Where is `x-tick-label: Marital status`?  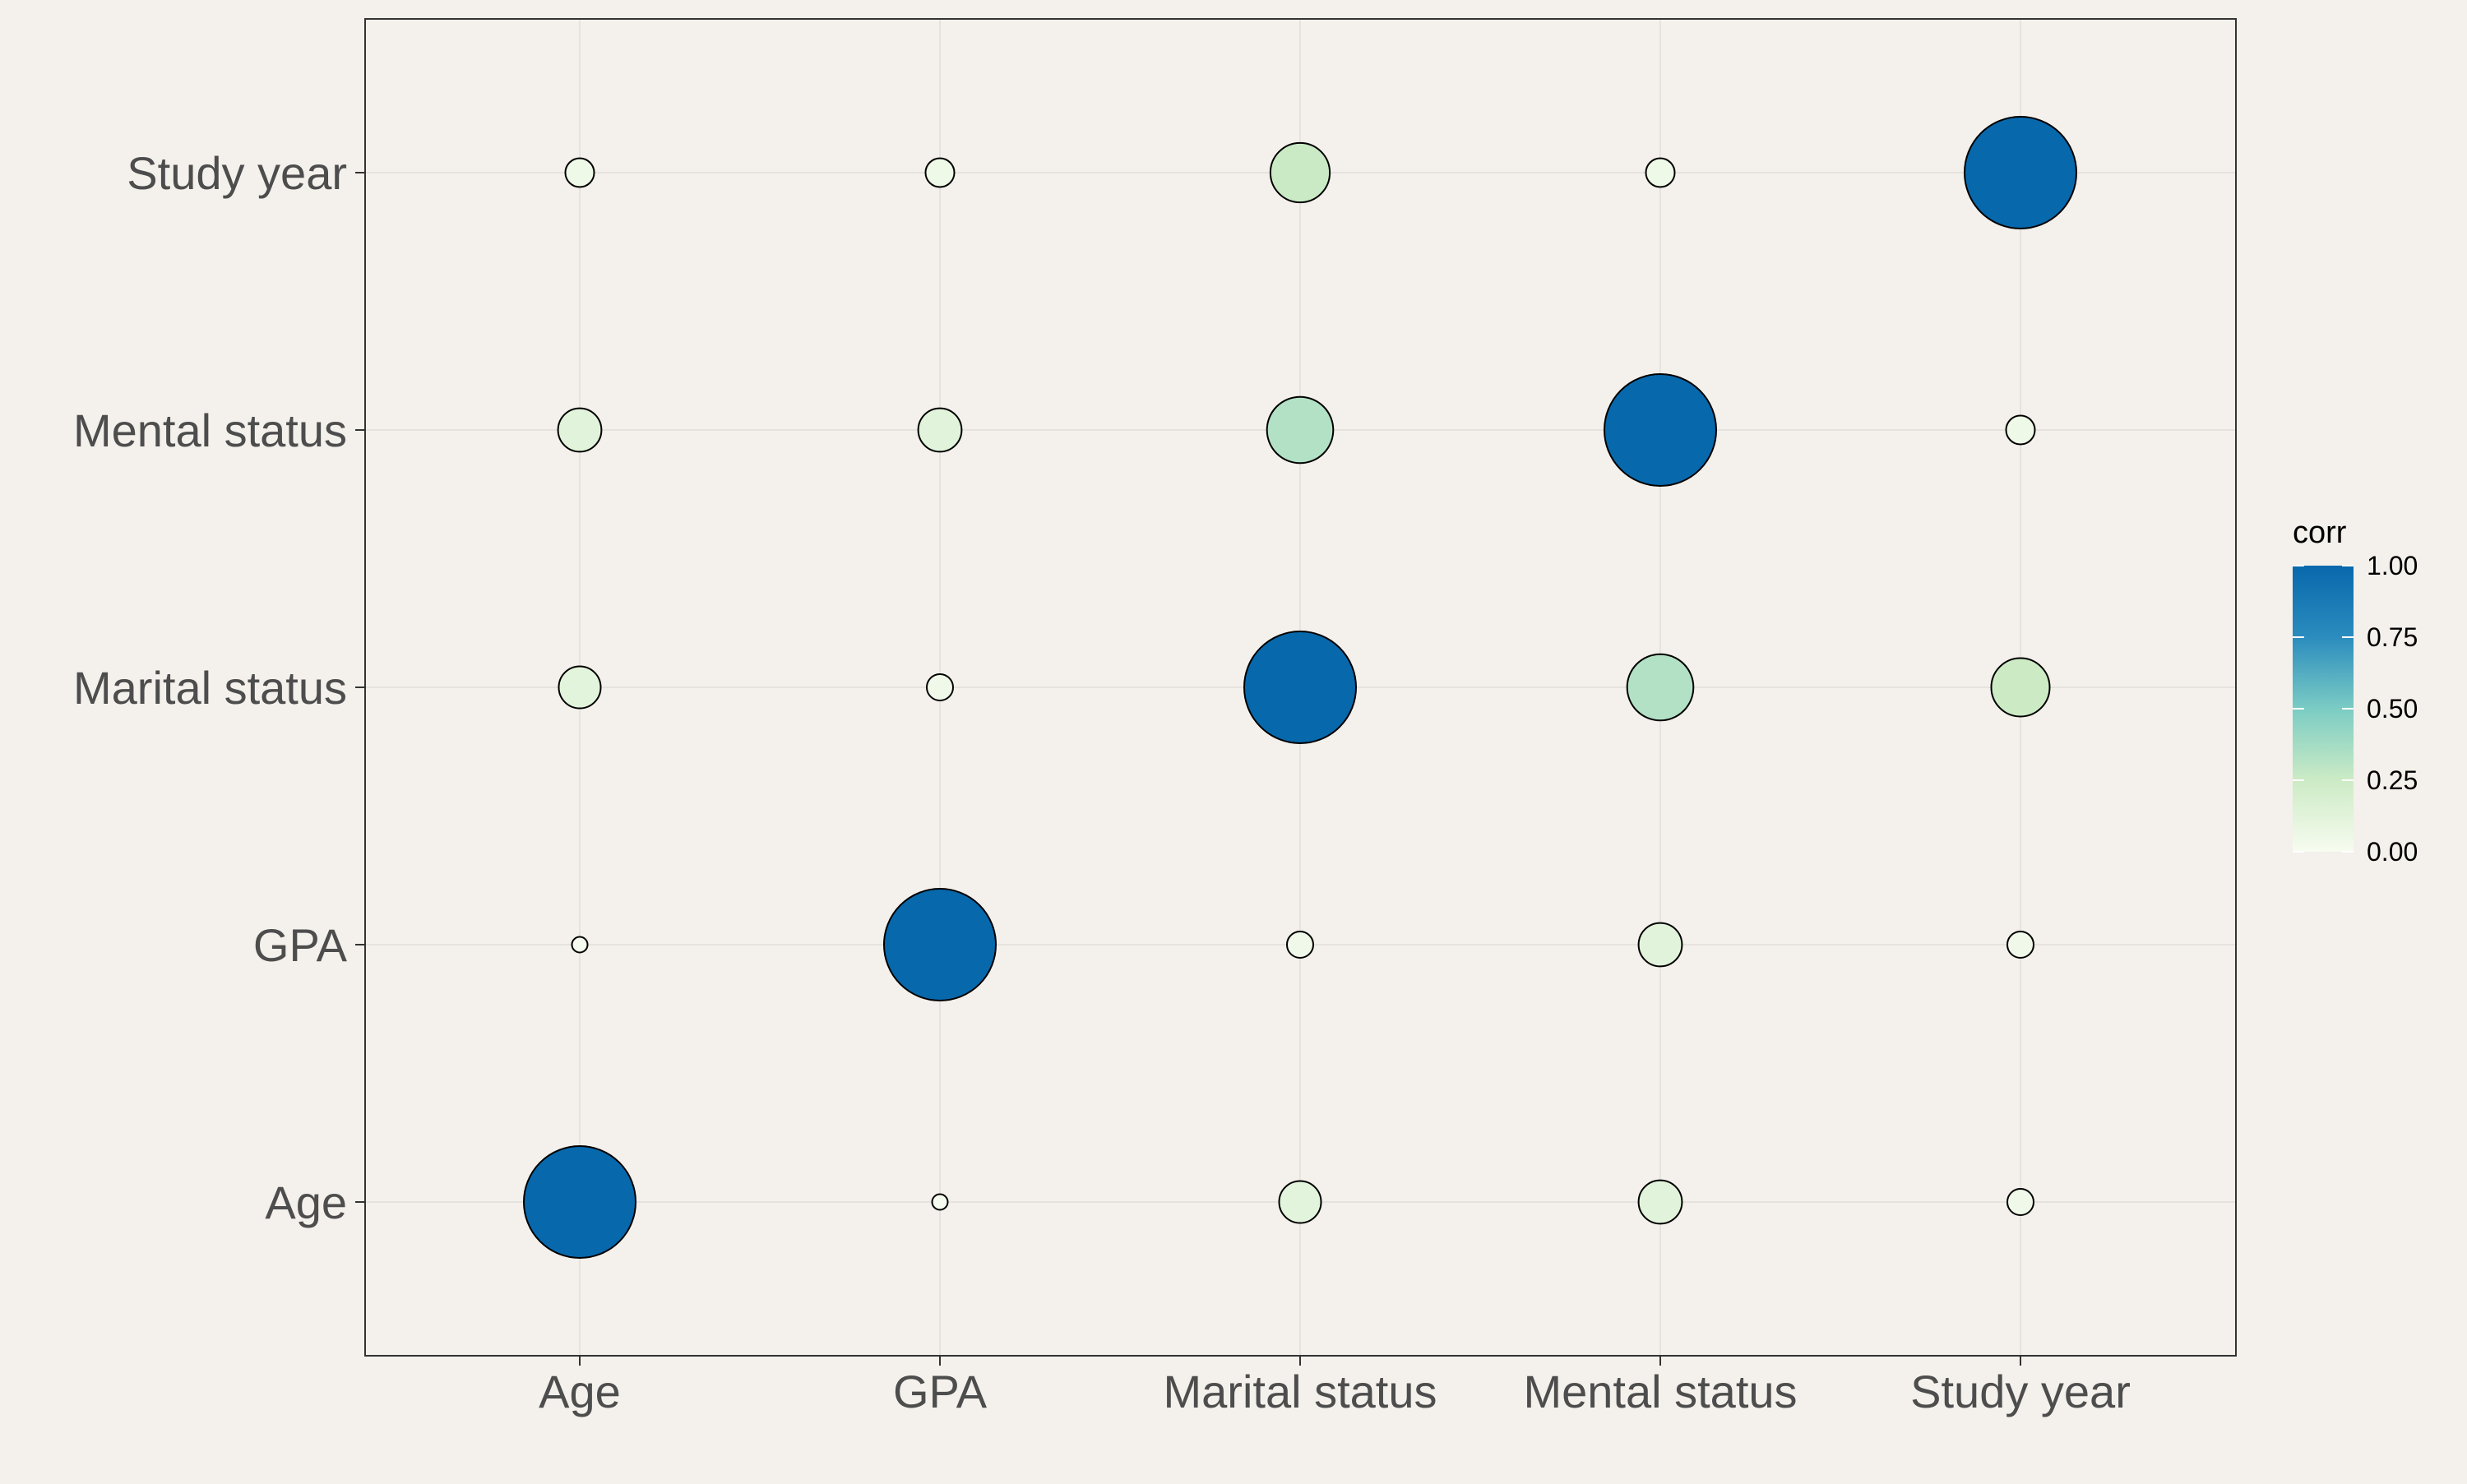 x-tick-label: Marital status is located at coordinates (1301, 1392).